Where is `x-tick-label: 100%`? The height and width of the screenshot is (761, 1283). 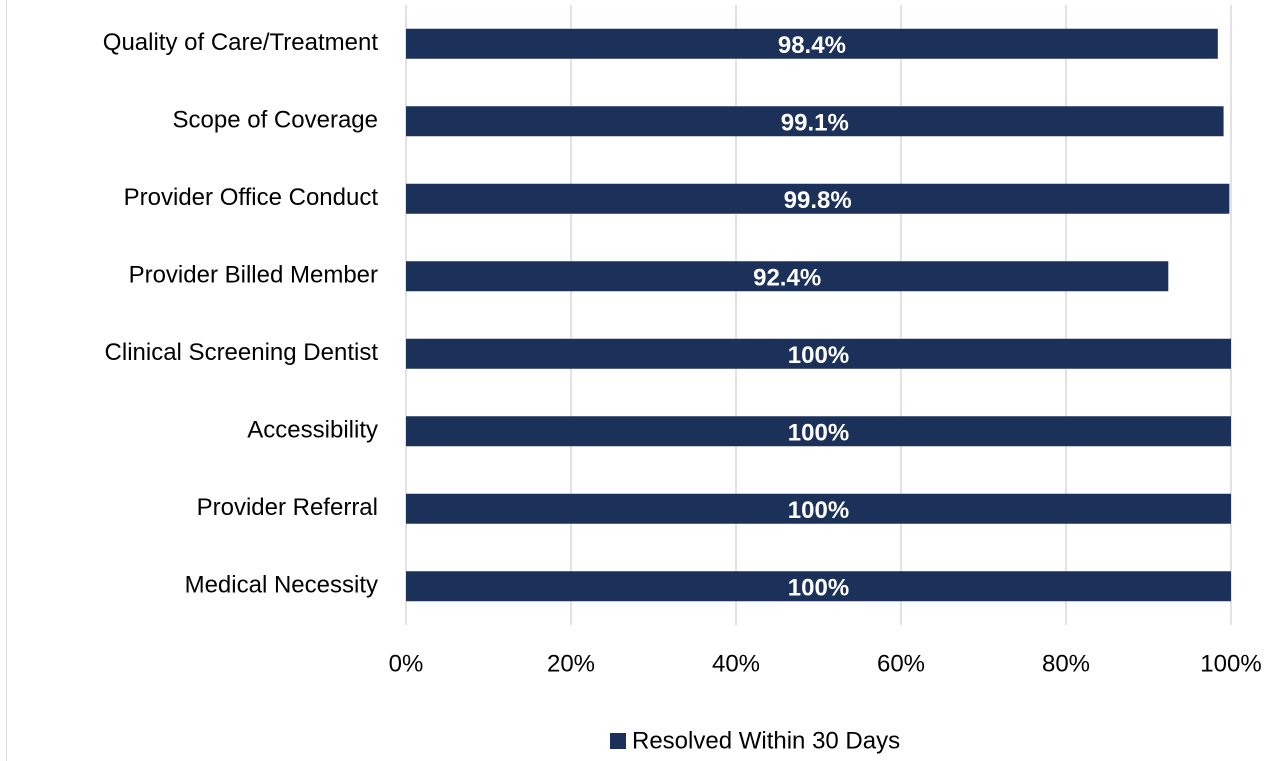
x-tick-label: 100% is located at coordinates (1230, 663).